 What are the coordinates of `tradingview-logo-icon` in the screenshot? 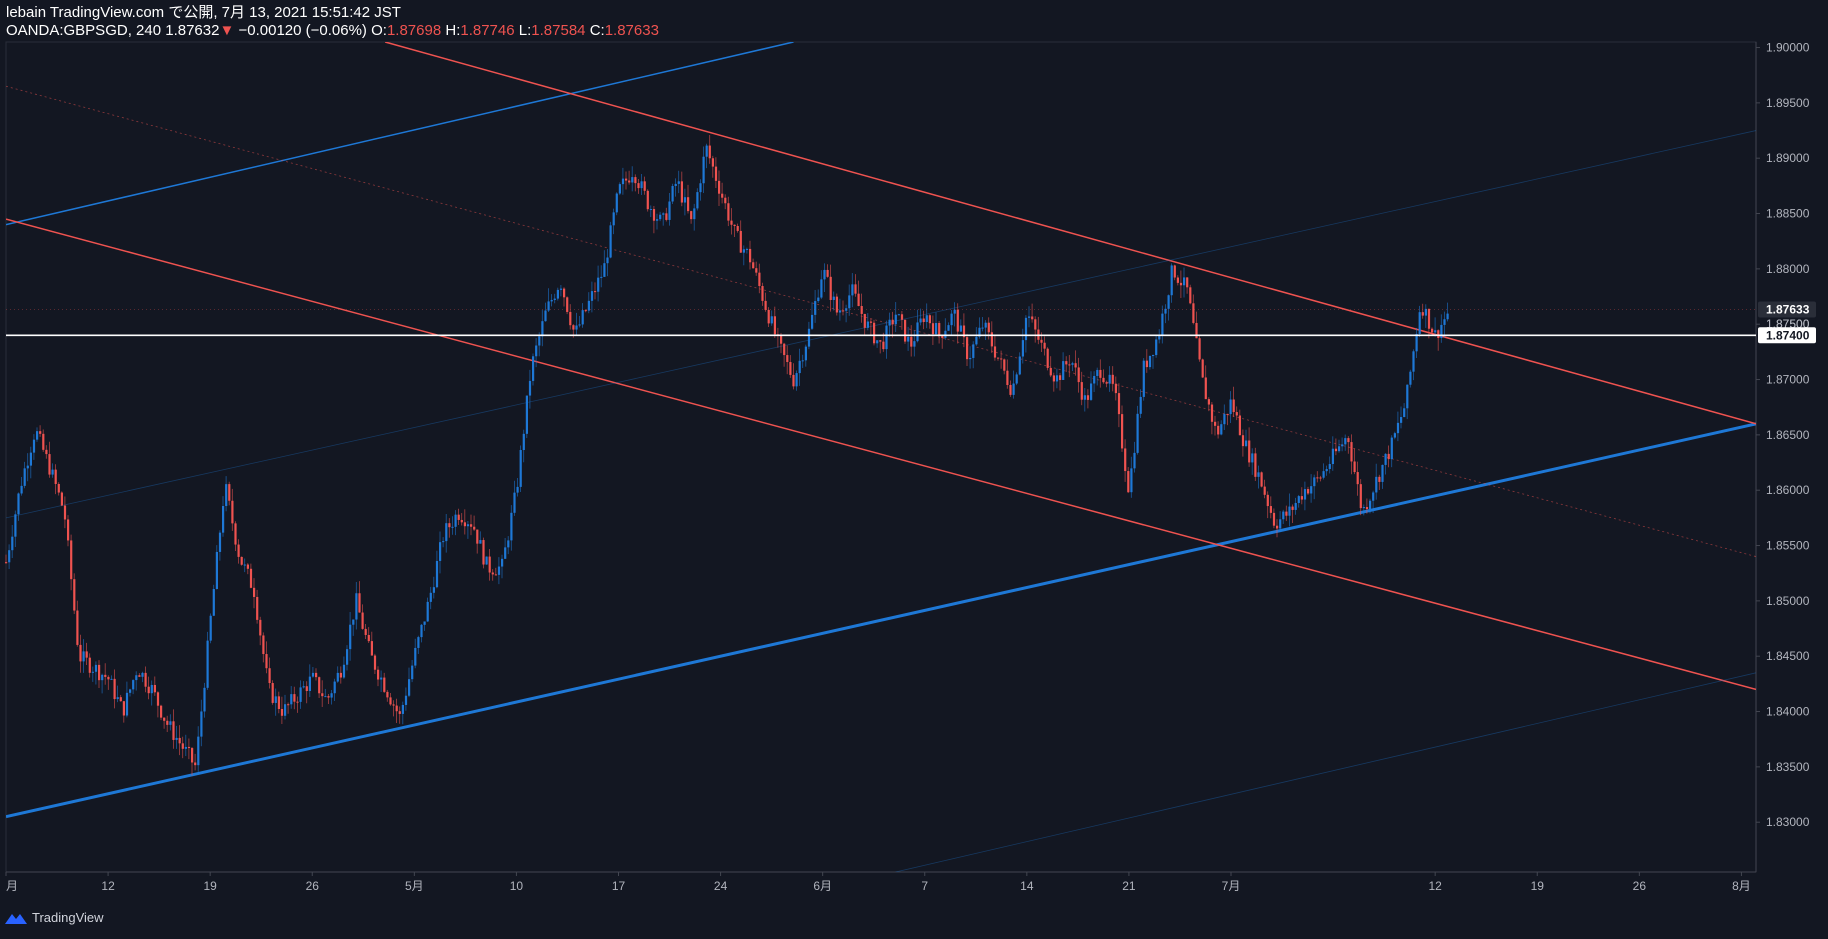 It's located at (16, 918).